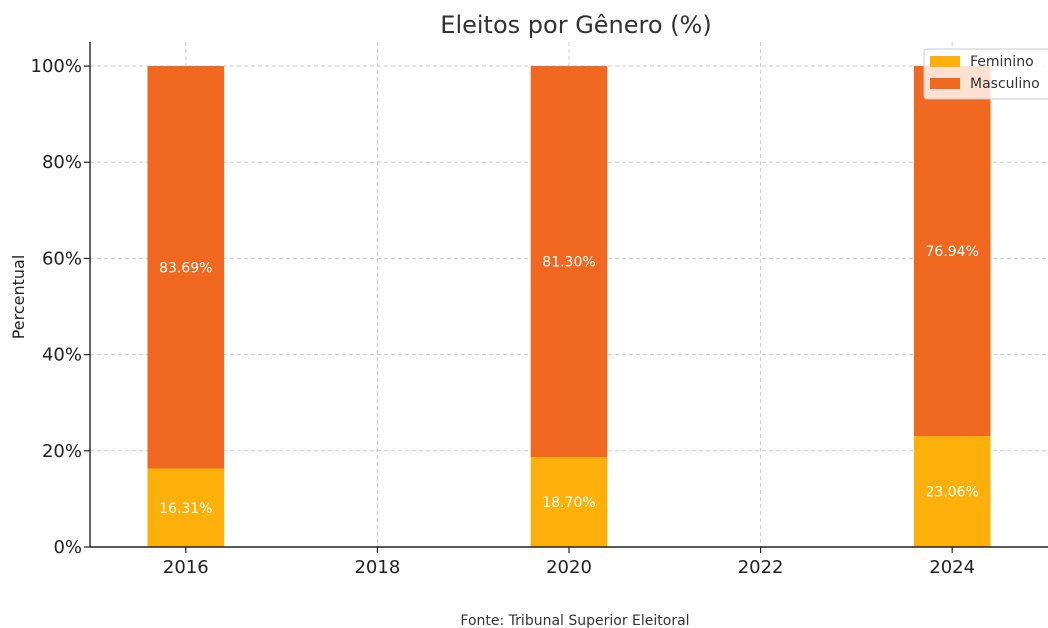 The height and width of the screenshot is (628, 1048). What do you see at coordinates (18, 297) in the screenshot?
I see `y-axis-label: Percentual` at bounding box center [18, 297].